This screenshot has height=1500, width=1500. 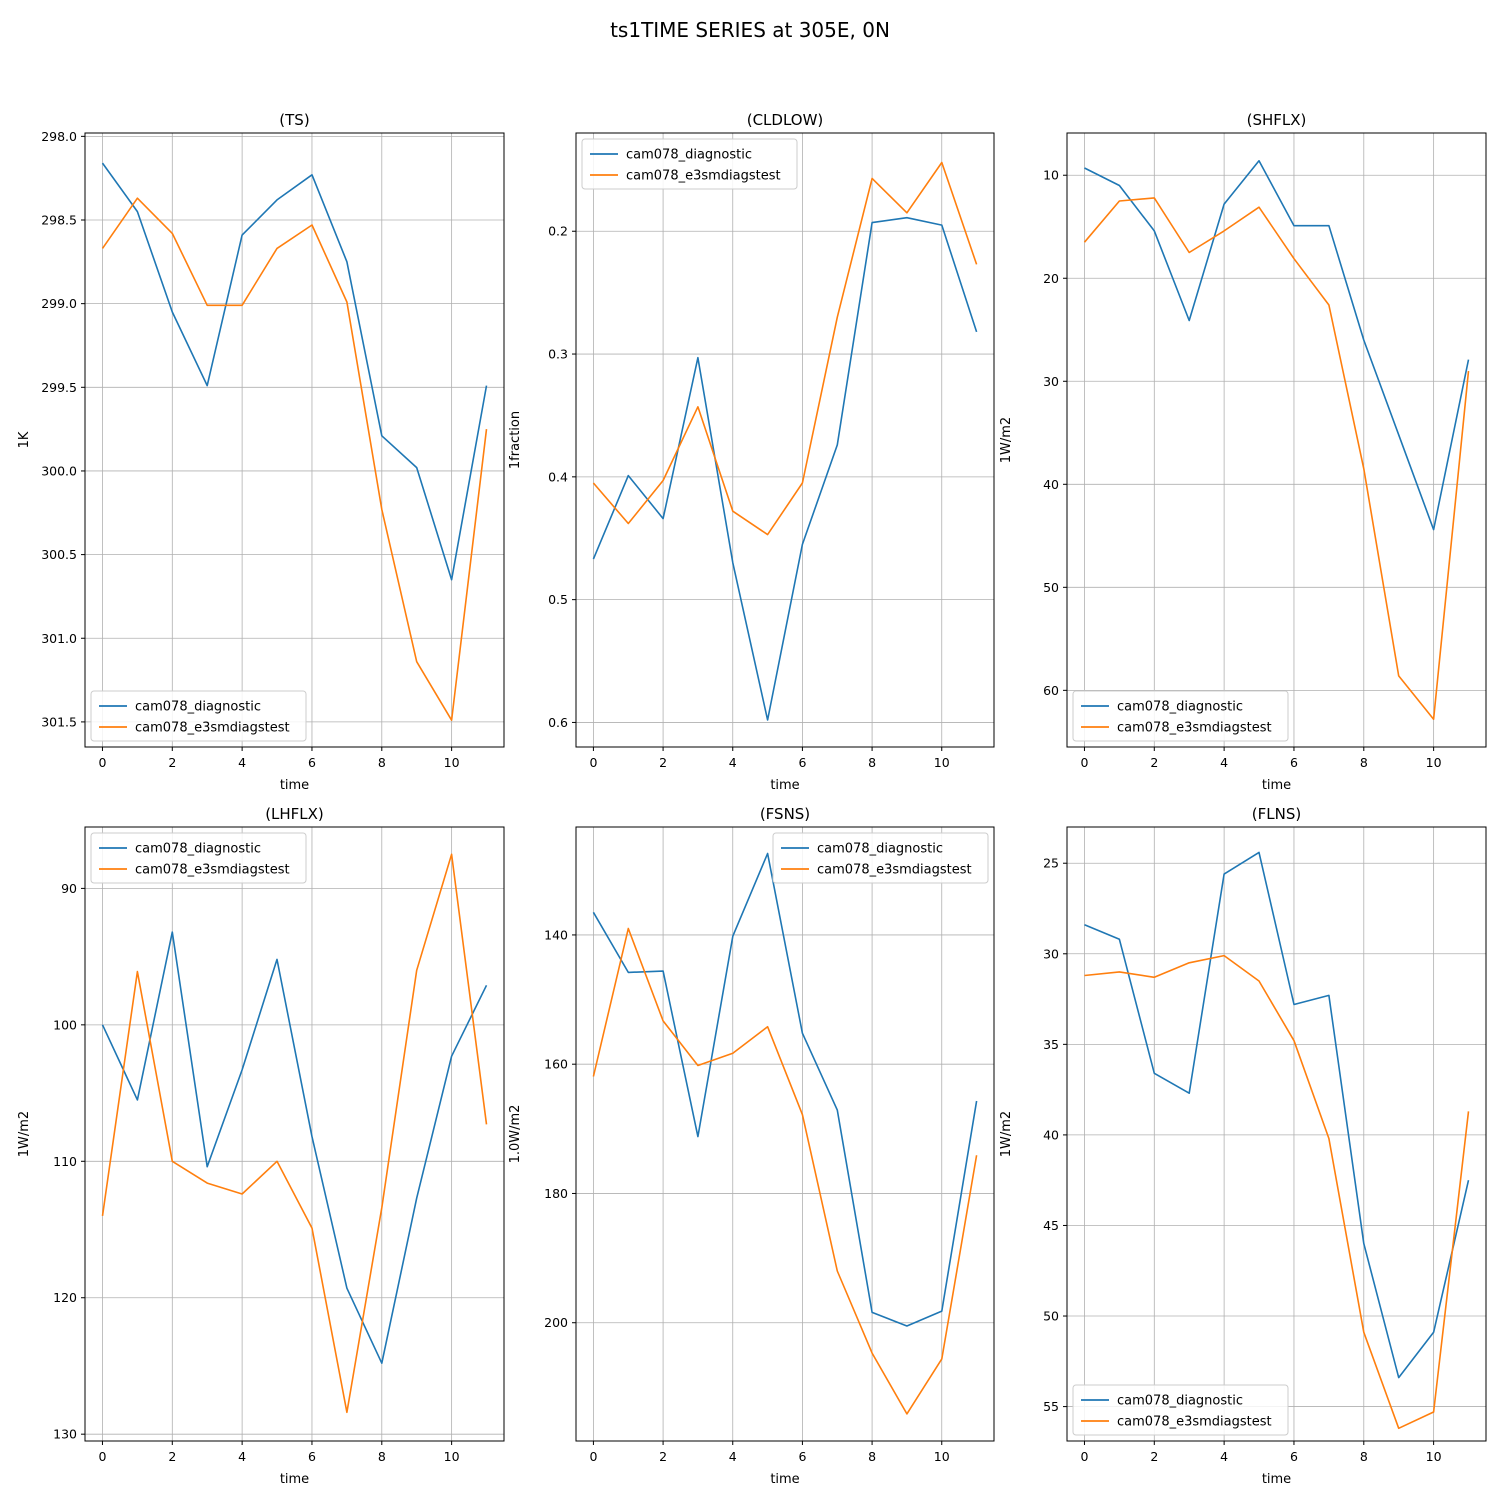 I want to click on y-tick-label: 180, so click(x=556, y=1193).